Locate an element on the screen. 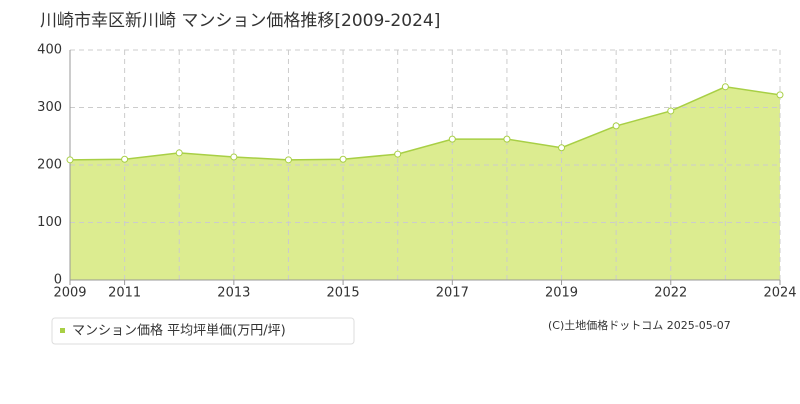  y-tick-label: 100 is located at coordinates (49, 222).